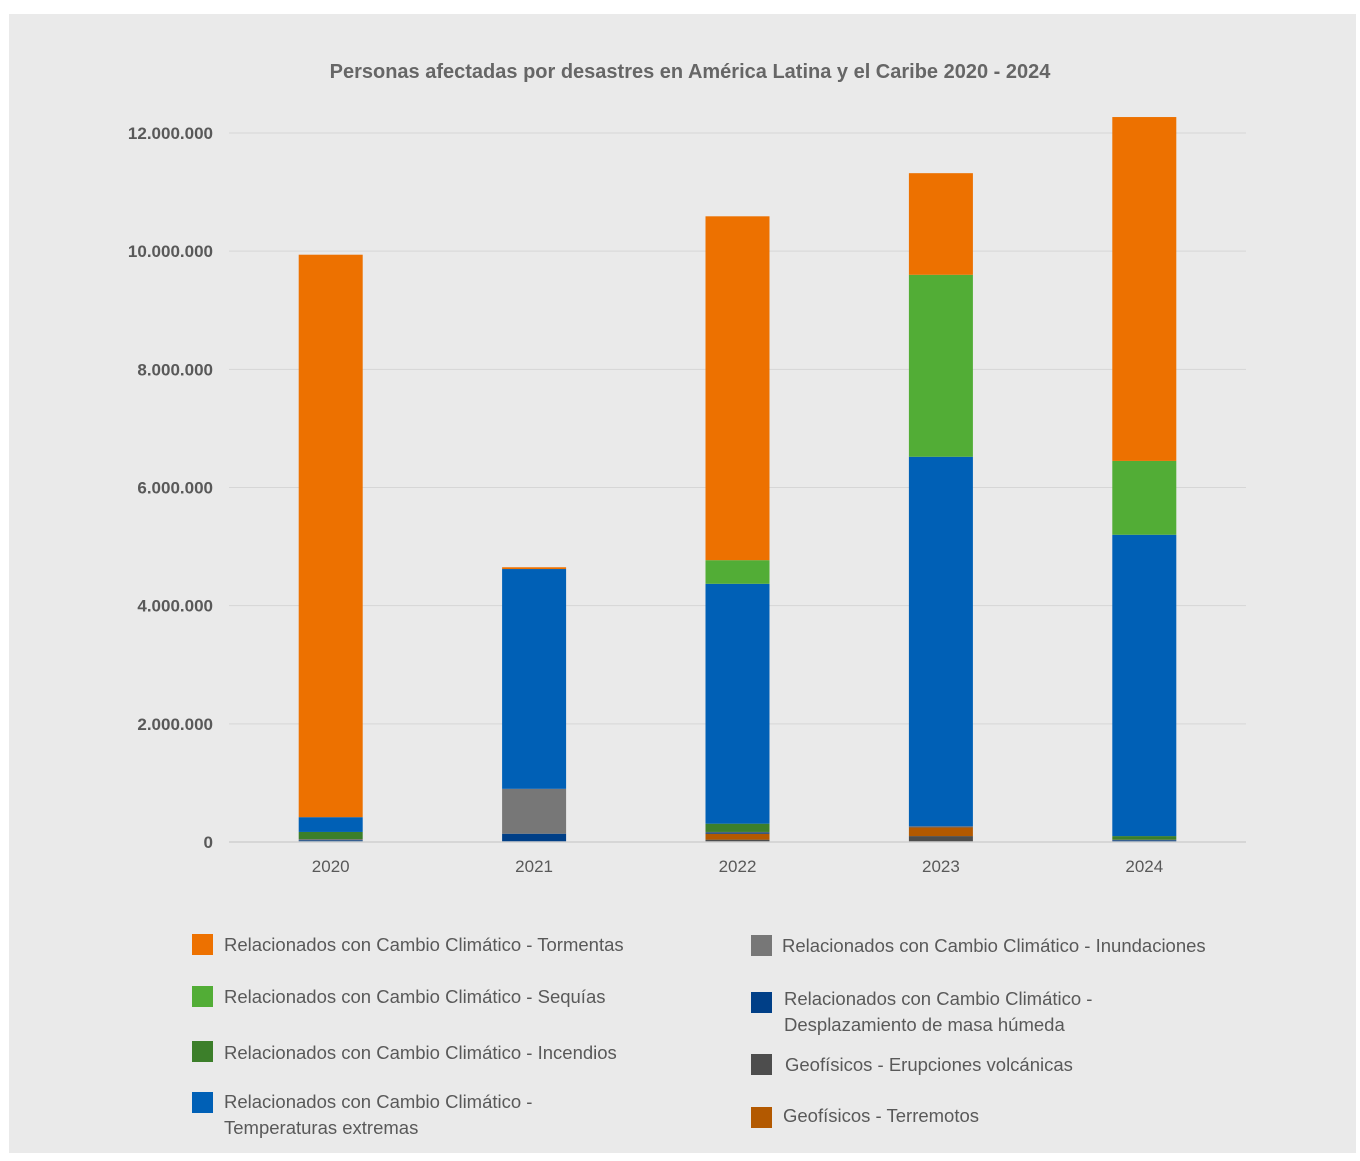 The width and height of the screenshot is (1360, 1161). I want to click on legend-label-terremotos: Geofísicos - Terremotos, so click(881, 1115).